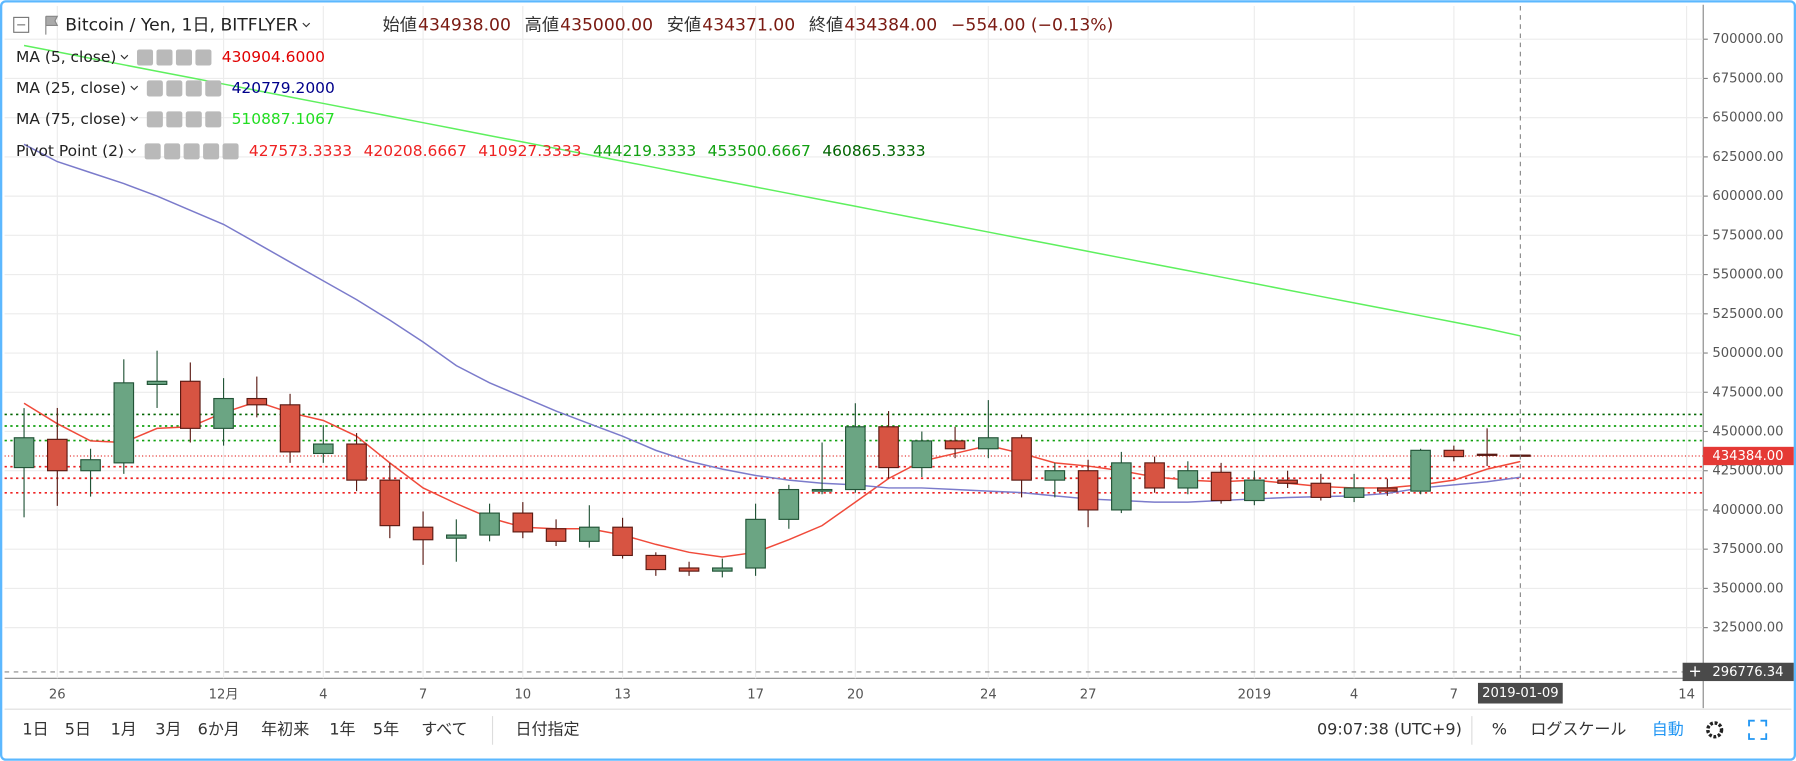 The image size is (1796, 761). Describe the element at coordinates (1715, 730) in the screenshot. I see `settings-button` at that location.